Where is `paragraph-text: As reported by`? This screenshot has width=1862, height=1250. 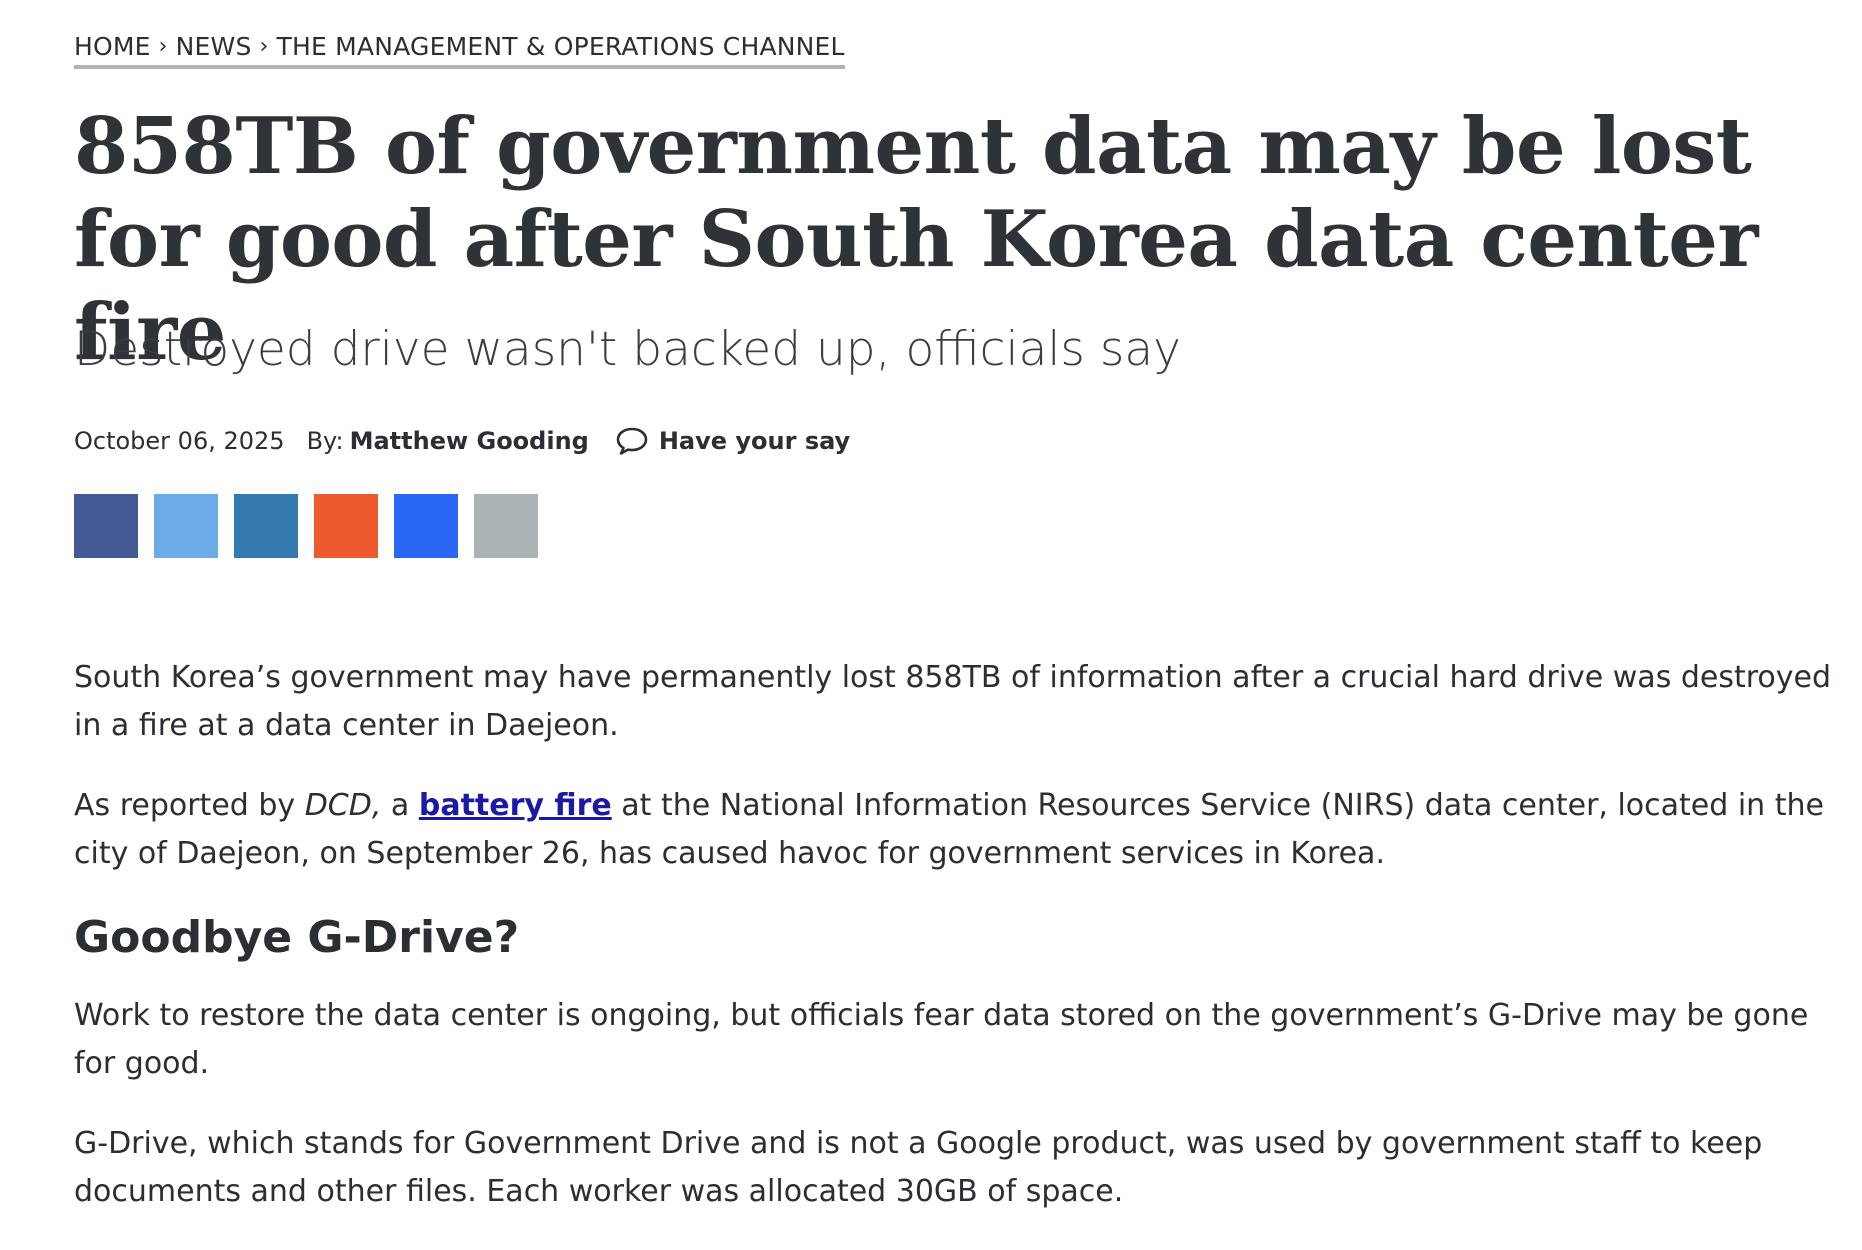 paragraph-text: As reported by is located at coordinates (189, 805).